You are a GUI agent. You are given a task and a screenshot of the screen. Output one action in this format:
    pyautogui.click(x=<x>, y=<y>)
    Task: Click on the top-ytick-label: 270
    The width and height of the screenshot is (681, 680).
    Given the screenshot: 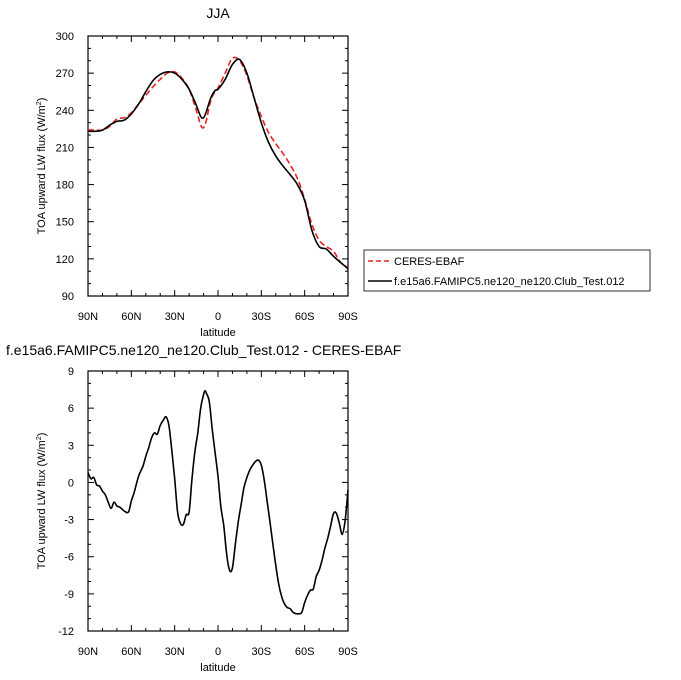 What is the action you would take?
    pyautogui.click(x=65, y=74)
    